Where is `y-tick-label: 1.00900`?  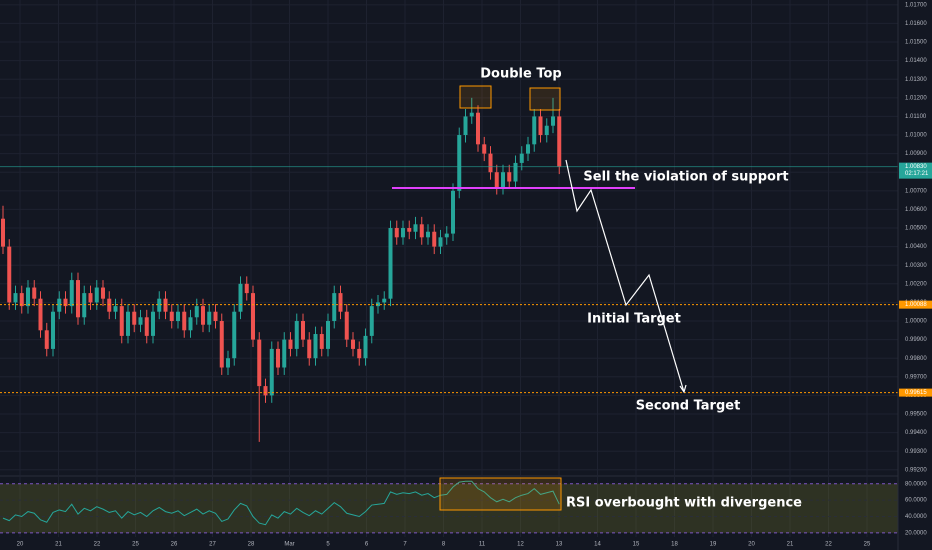
y-tick-label: 1.00900 is located at coordinates (916, 154).